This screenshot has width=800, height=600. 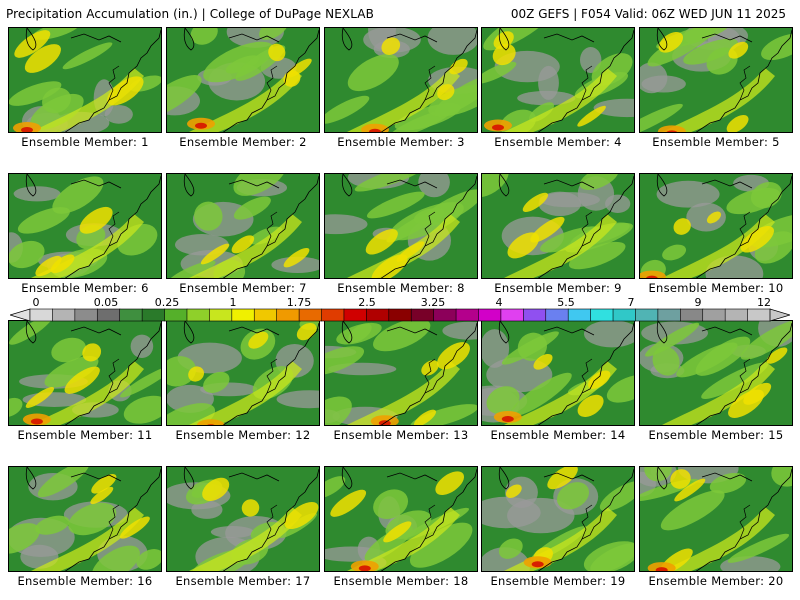 What do you see at coordinates (36, 302) in the screenshot?
I see `colorbar-tick-label: 0` at bounding box center [36, 302].